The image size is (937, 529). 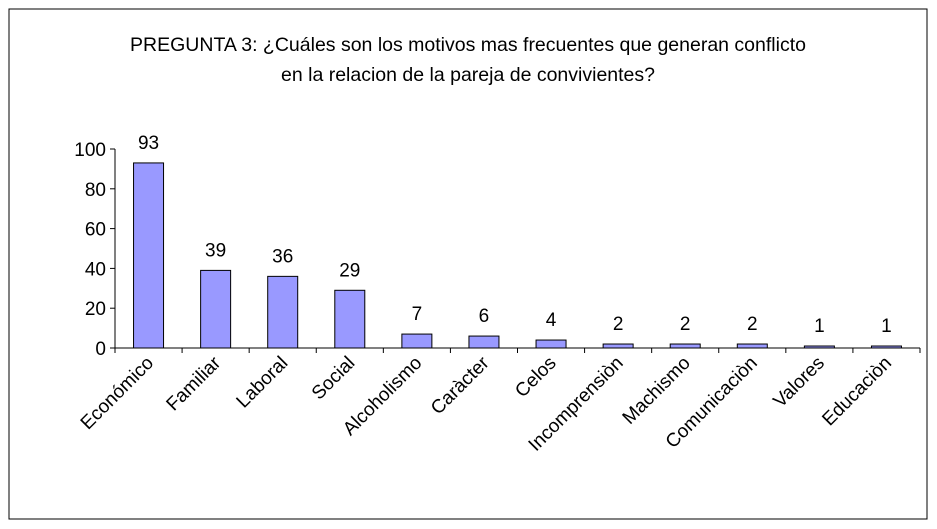 What do you see at coordinates (484, 316) in the screenshot?
I see `data-label: 6` at bounding box center [484, 316].